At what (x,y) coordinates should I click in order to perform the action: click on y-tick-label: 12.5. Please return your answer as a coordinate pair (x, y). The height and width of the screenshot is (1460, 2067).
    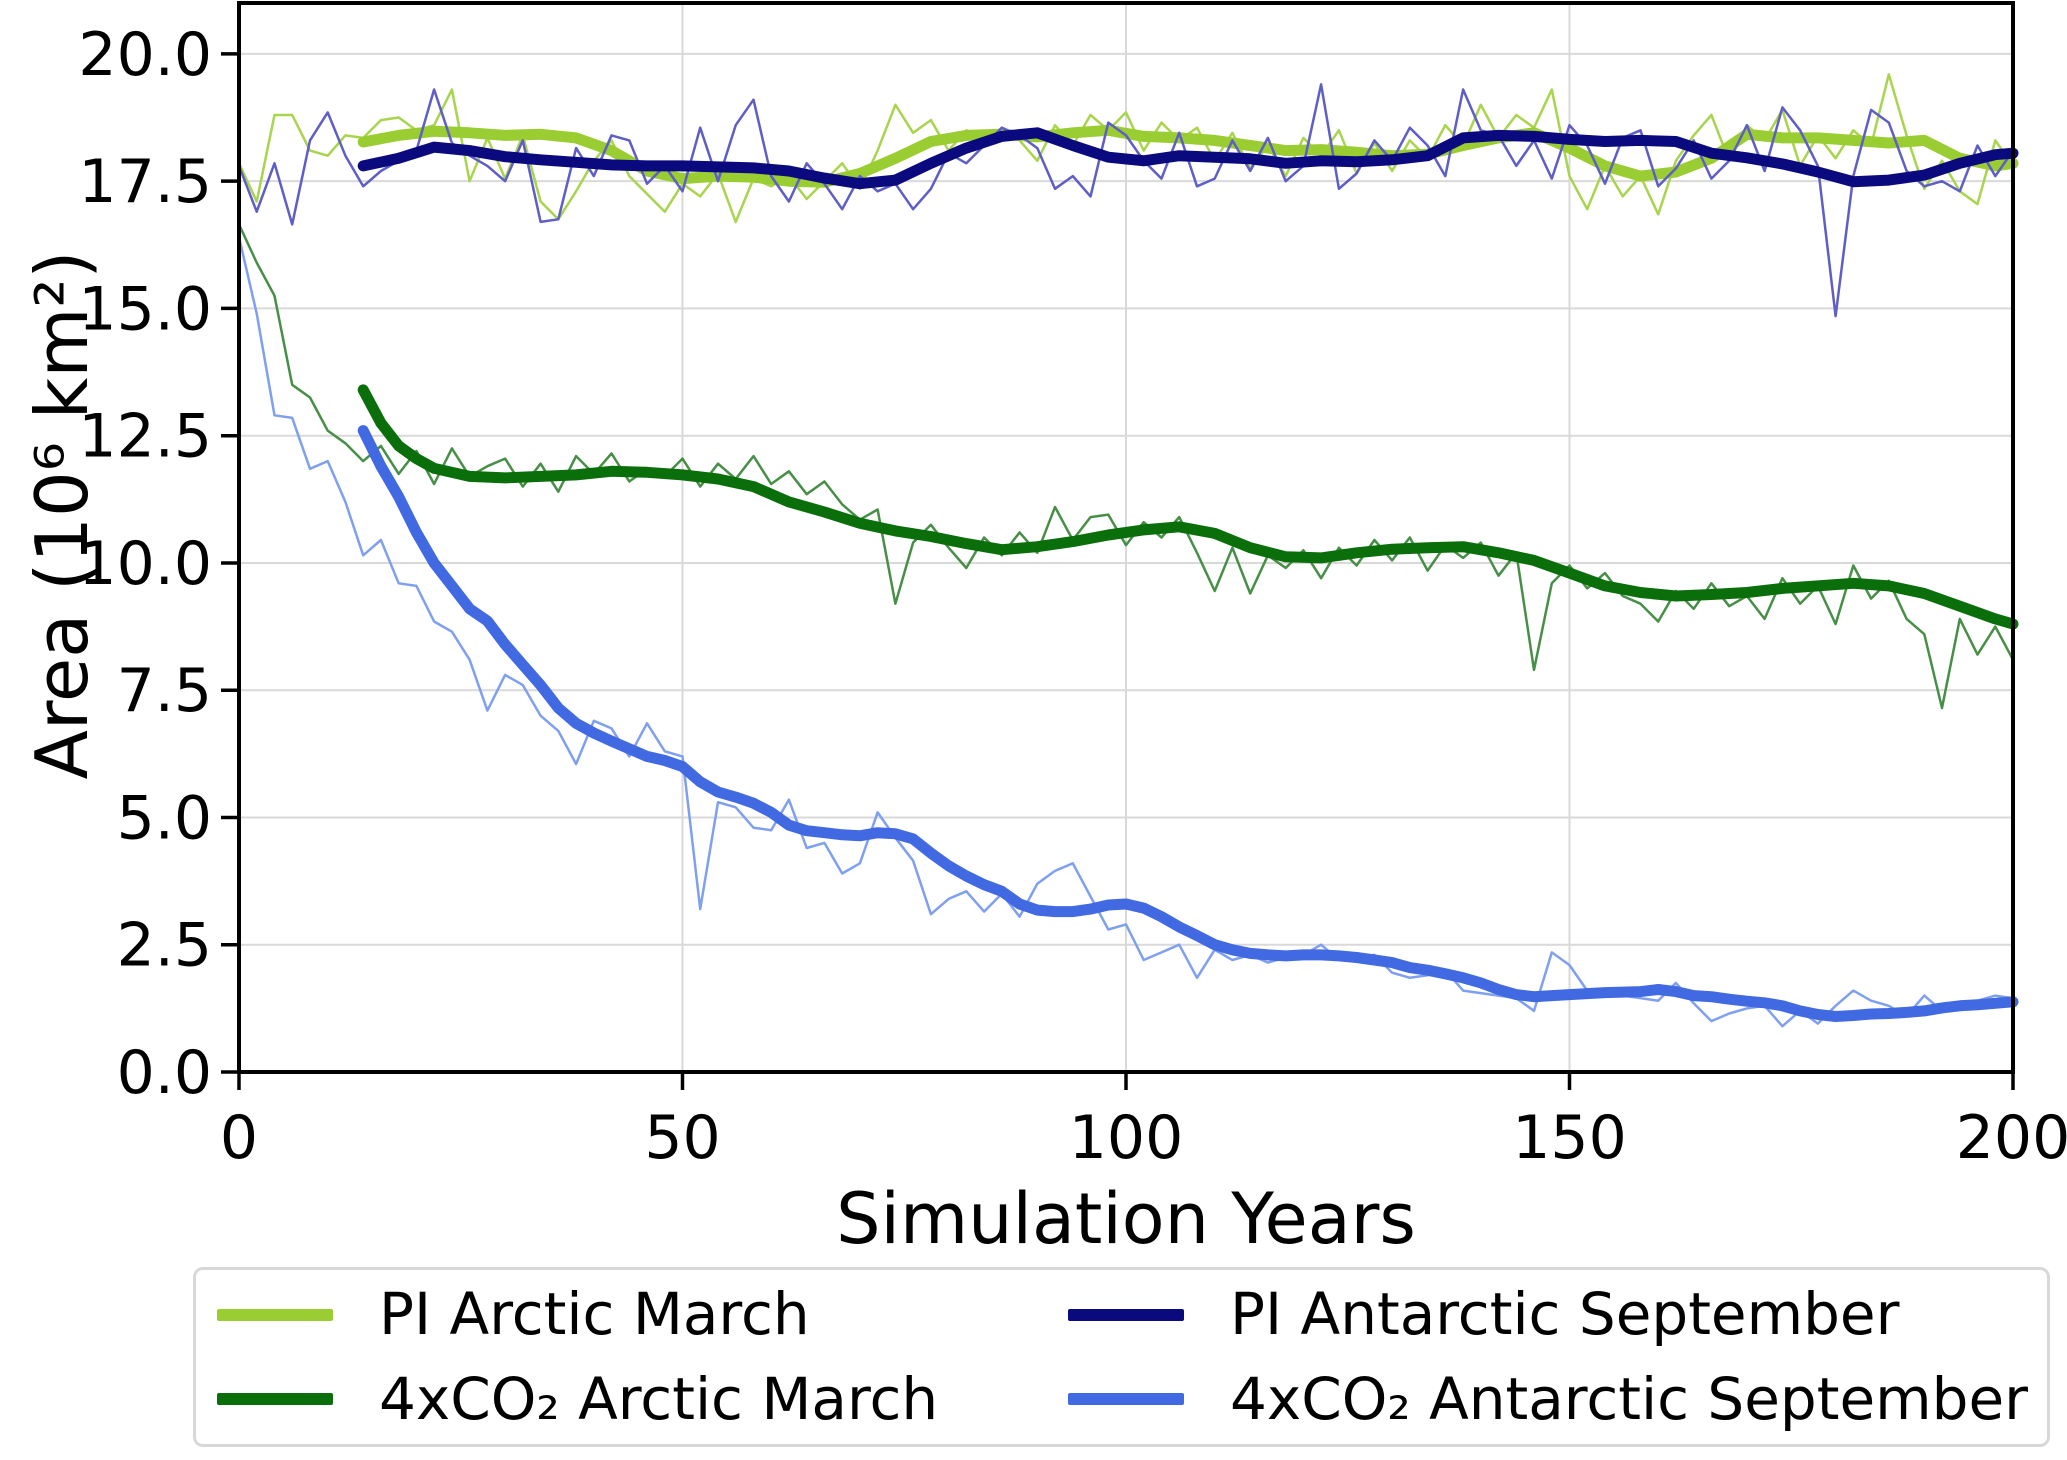
    Looking at the image, I should click on (145, 437).